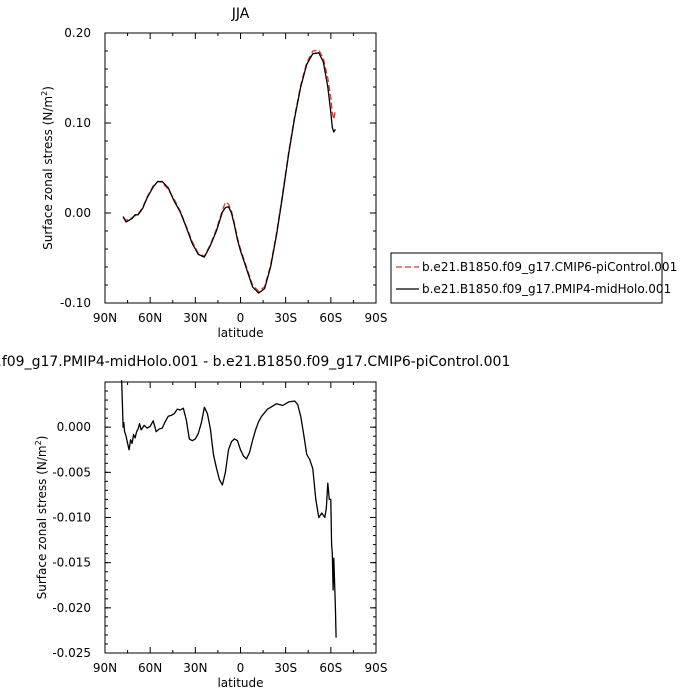 The width and height of the screenshot is (700, 700). What do you see at coordinates (77, 213) in the screenshot?
I see `y-tick-label: 0.00` at bounding box center [77, 213].